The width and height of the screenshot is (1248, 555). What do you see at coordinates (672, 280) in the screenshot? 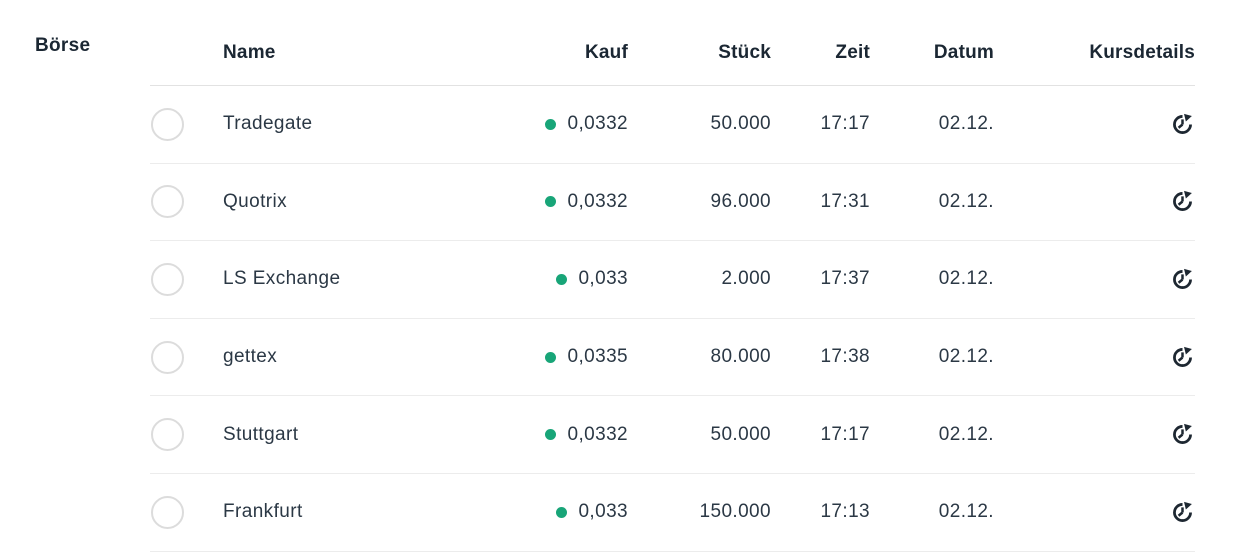
I see `table-row-ls-exchange: LS Exchange 0,033 2.000 17:37 02.12.` at bounding box center [672, 280].